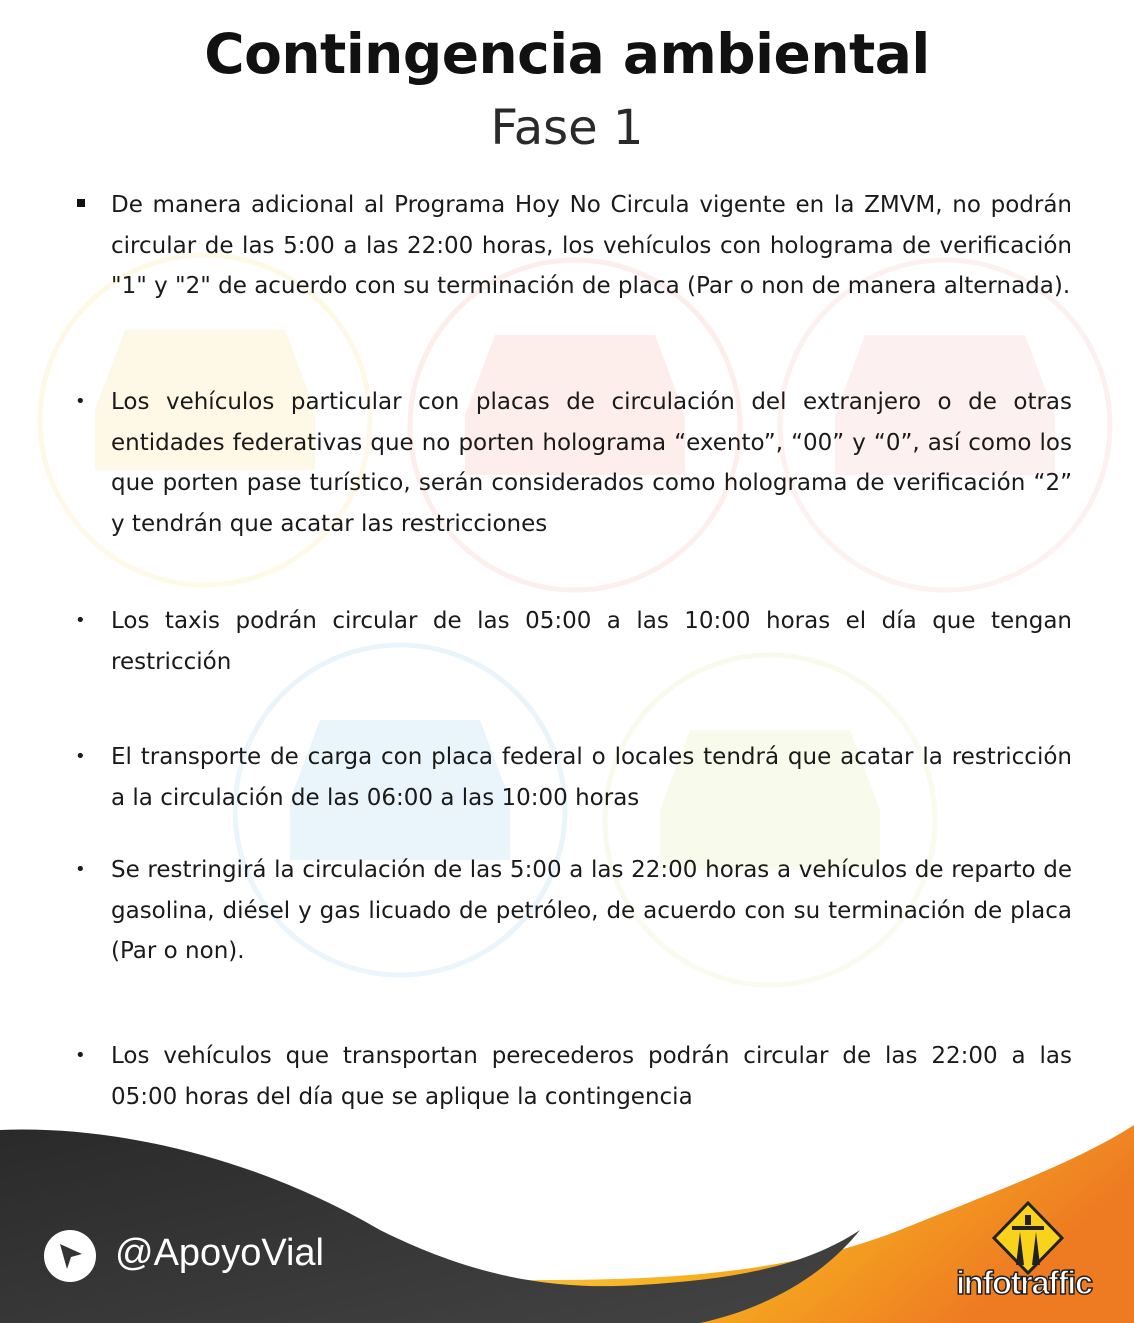 The width and height of the screenshot is (1134, 1323). I want to click on twitter-handle: @ApoyoVial, so click(219, 1253).